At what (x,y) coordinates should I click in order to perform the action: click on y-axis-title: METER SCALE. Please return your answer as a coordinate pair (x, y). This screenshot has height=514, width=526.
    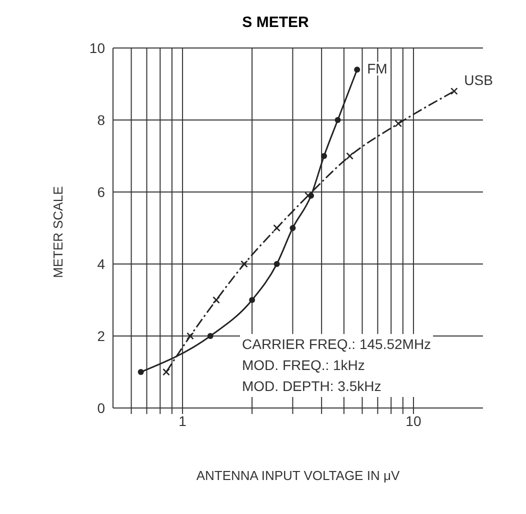
    Looking at the image, I should click on (58, 232).